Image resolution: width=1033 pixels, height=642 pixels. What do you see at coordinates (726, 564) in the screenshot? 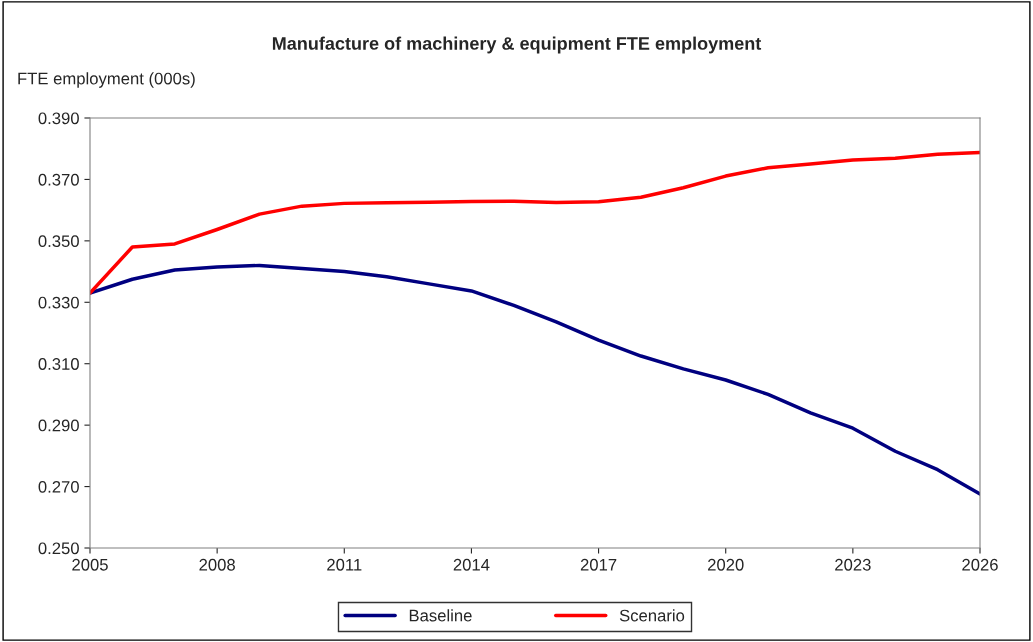
I see `x-tick-label: 2020` at bounding box center [726, 564].